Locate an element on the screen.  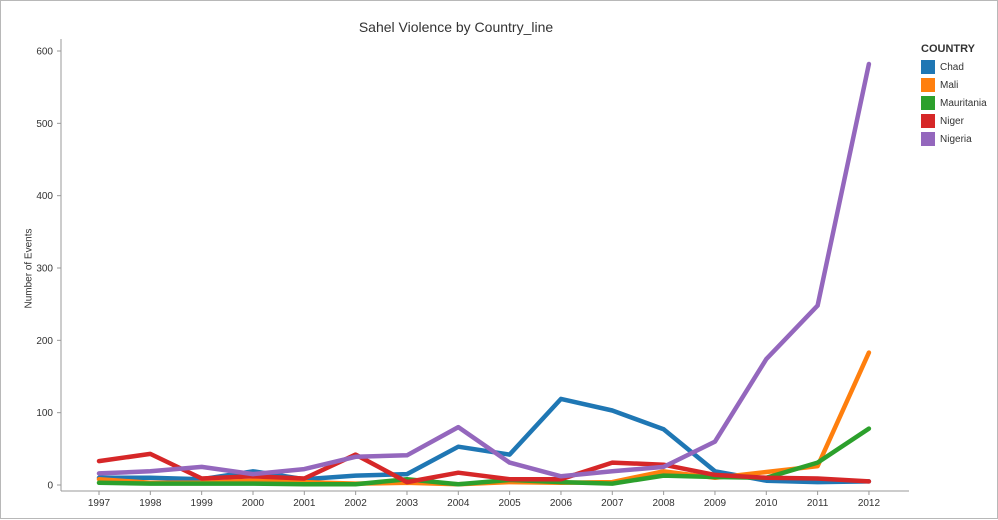
x-tick-label: 2000 is located at coordinates (253, 503).